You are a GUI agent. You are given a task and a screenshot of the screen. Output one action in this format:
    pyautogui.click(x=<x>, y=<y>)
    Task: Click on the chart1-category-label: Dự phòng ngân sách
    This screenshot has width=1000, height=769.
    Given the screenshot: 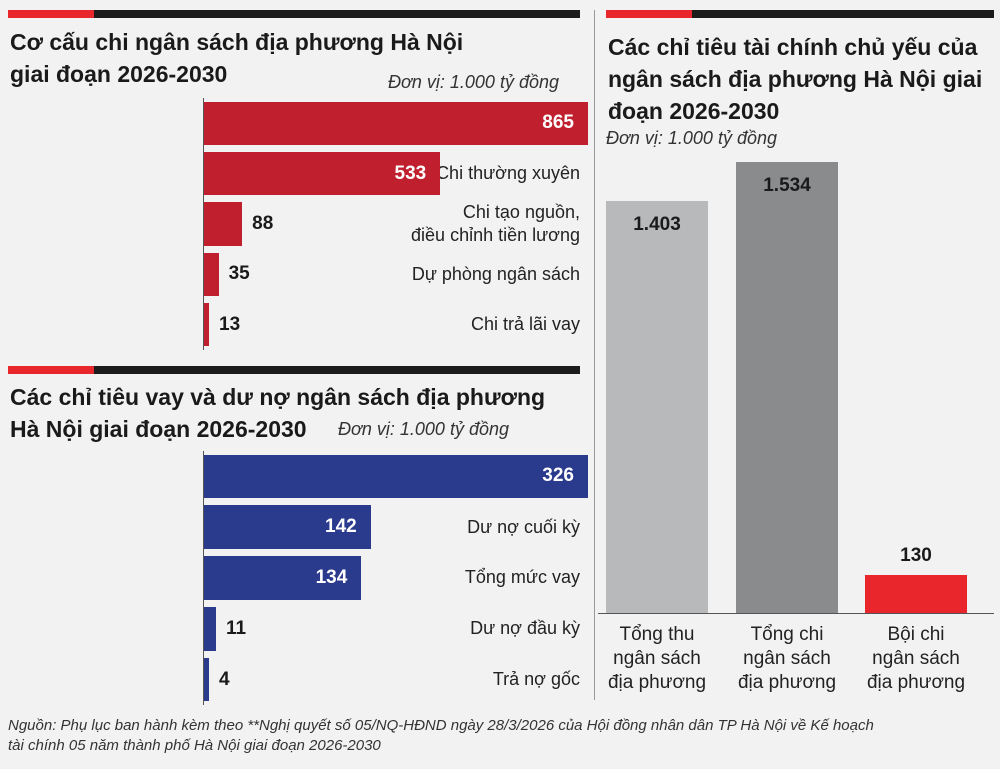 What is the action you would take?
    pyautogui.click(x=495, y=273)
    